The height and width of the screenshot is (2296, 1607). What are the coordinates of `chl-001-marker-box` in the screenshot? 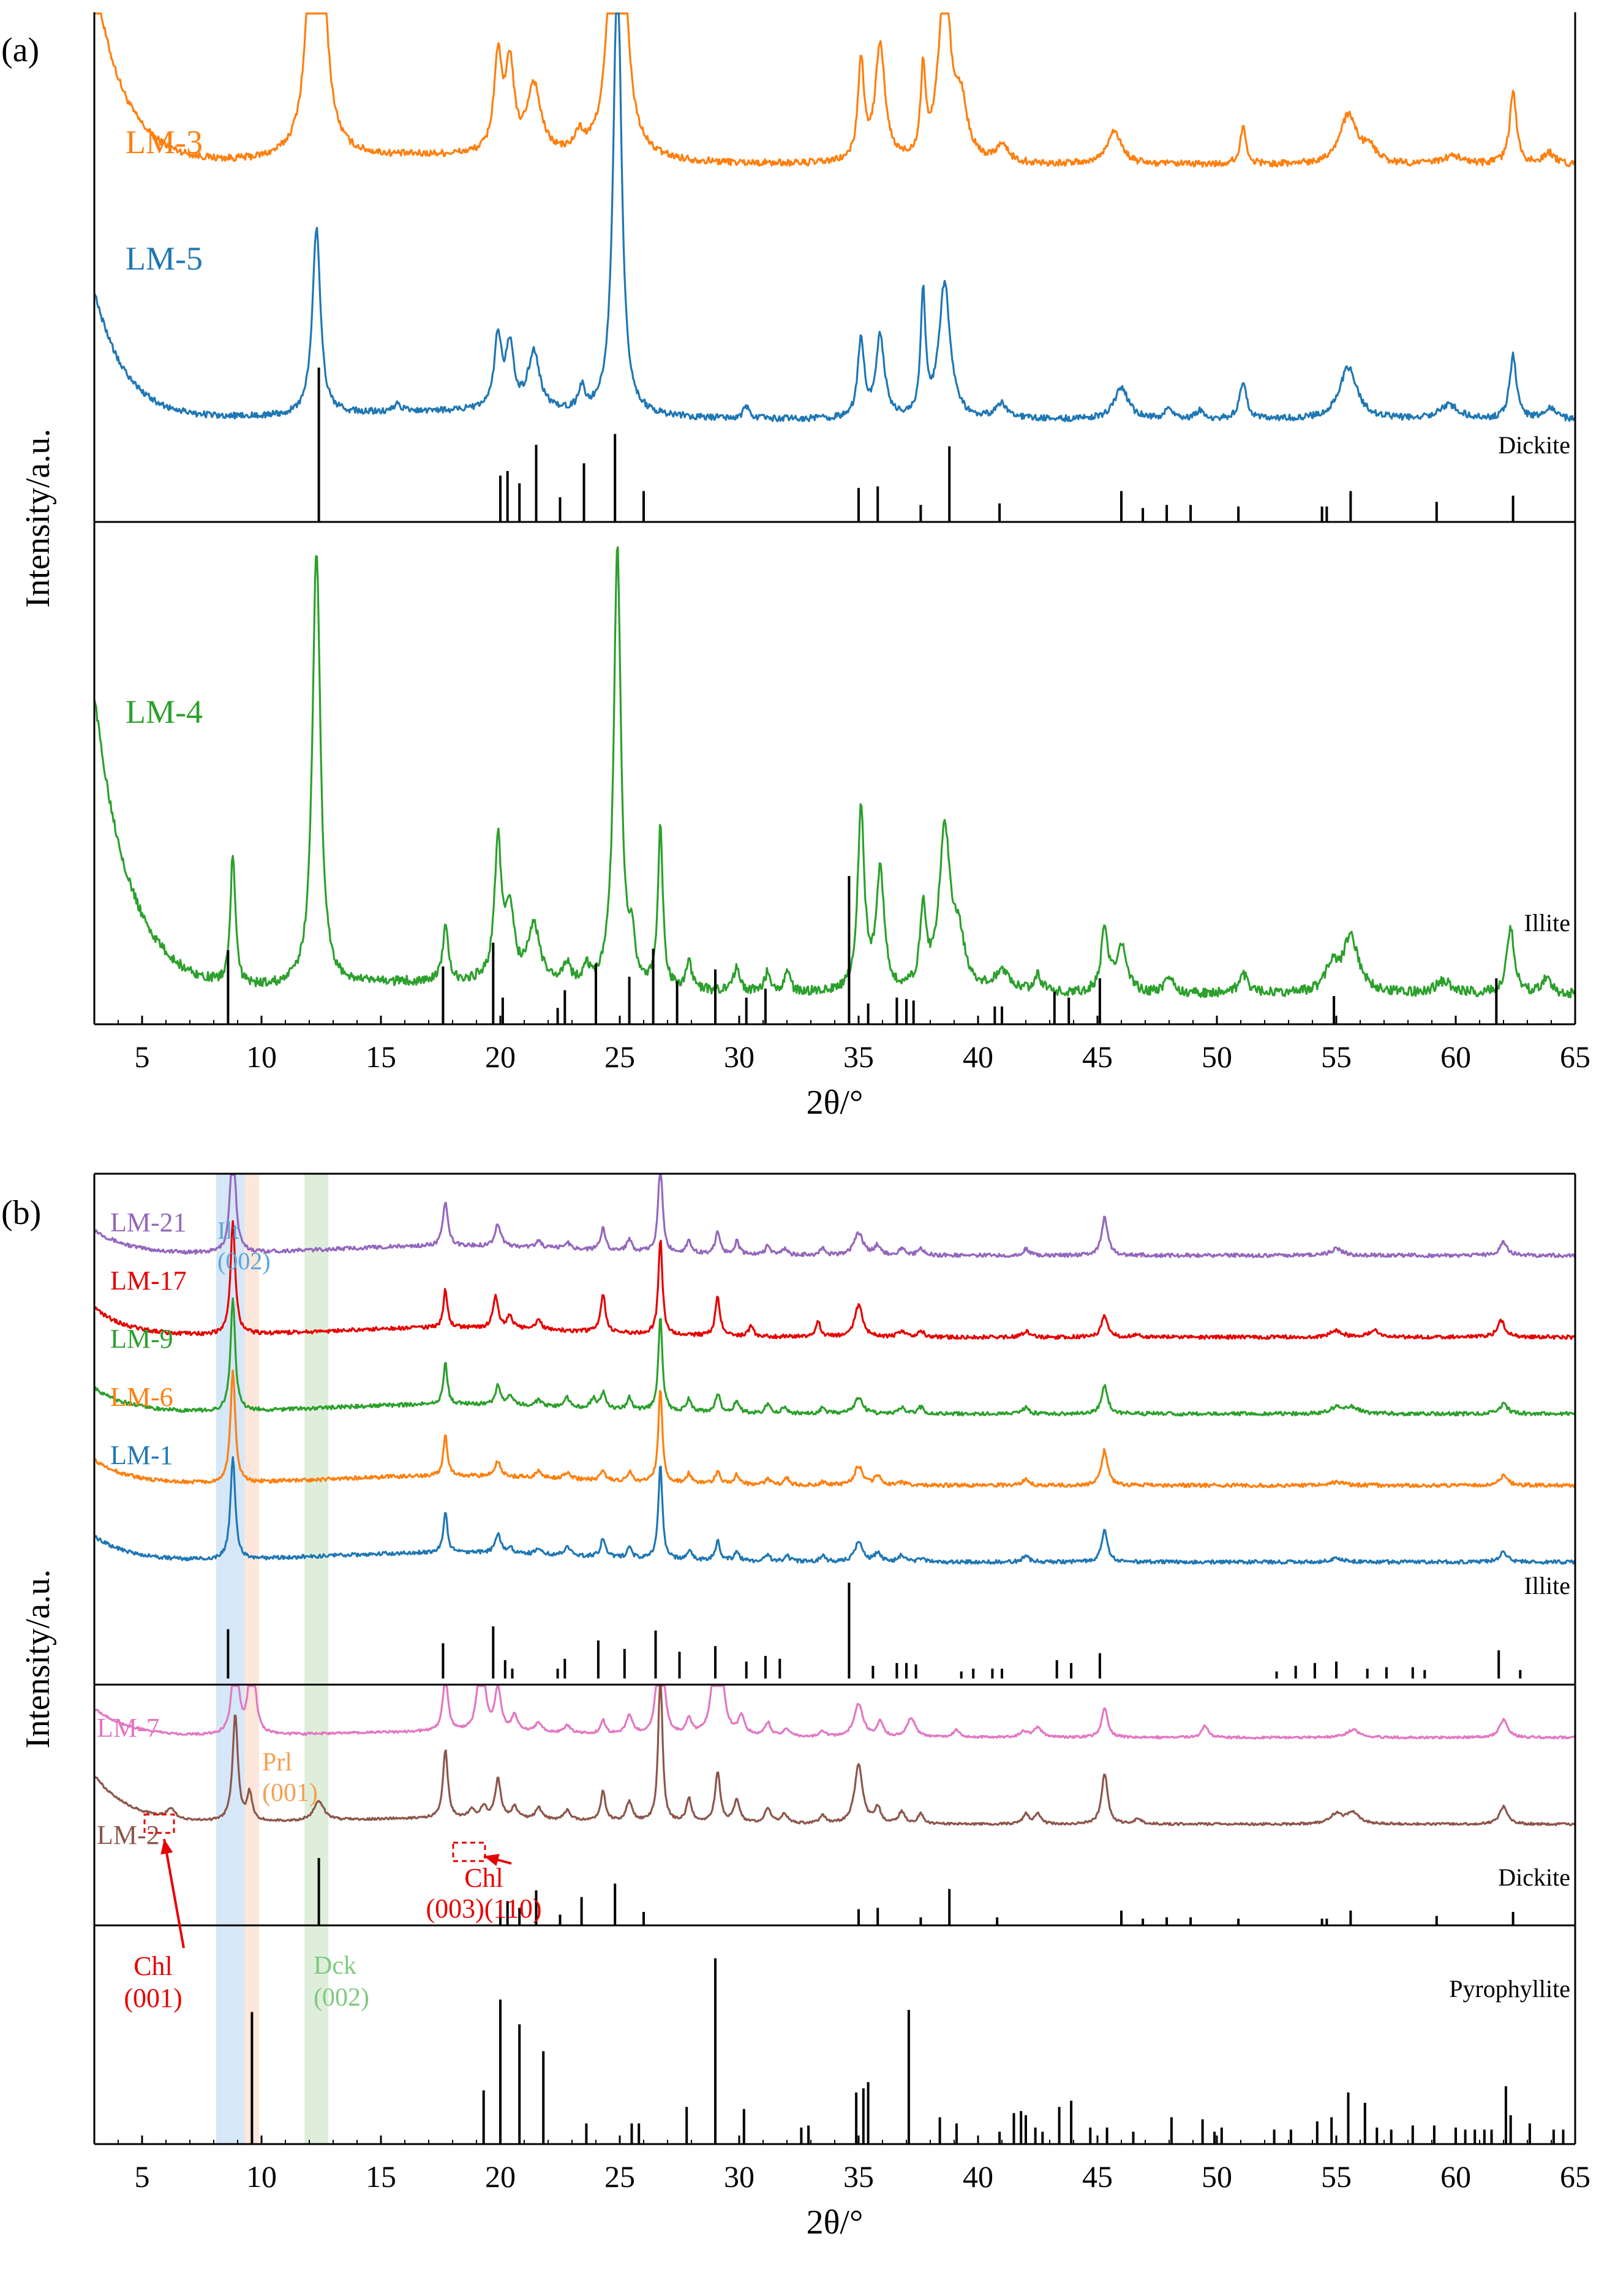 It's located at (159, 1823).